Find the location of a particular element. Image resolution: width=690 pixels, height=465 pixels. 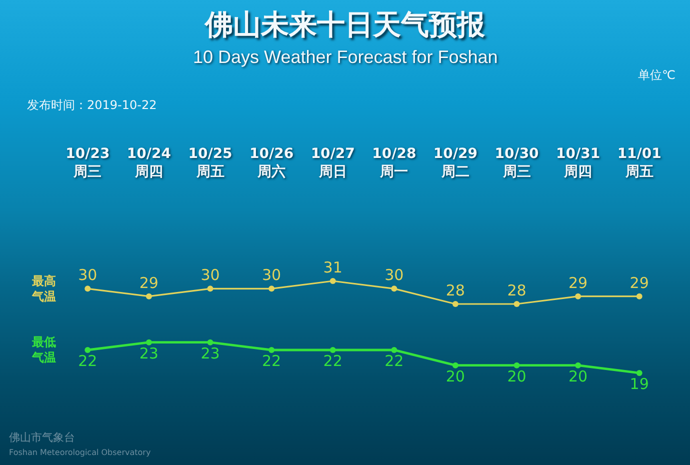

x-tick-label: 10/25 周五 is located at coordinates (210, 163).